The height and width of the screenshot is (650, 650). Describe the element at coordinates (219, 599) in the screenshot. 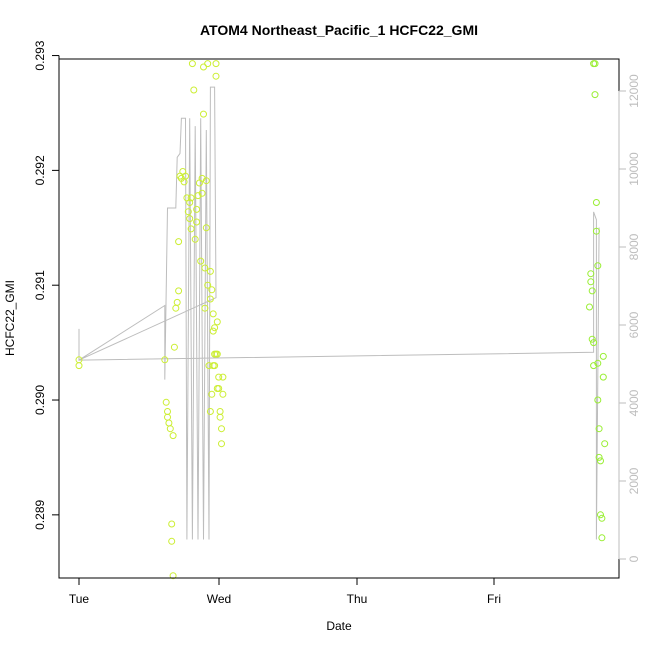

I see `x-tick-label: Wed` at that location.